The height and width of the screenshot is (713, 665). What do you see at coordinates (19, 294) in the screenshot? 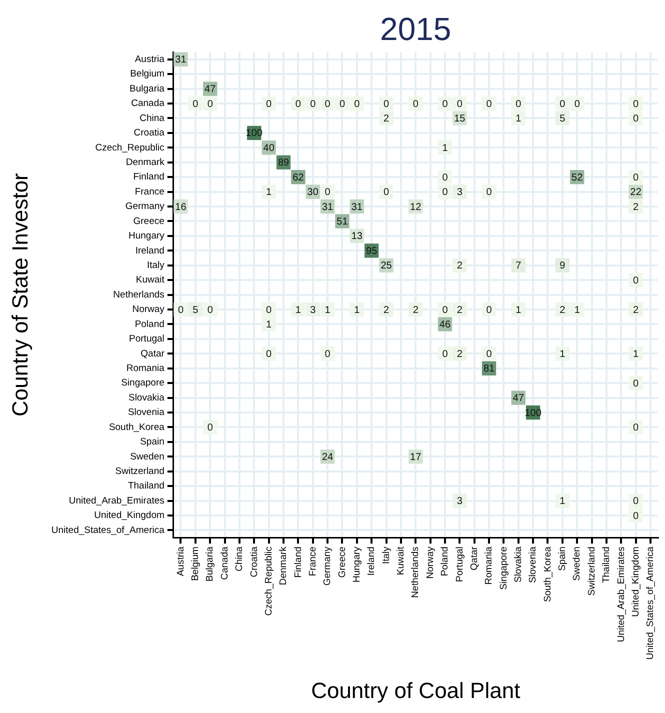
I see `y-axis-title: Country of State Investor` at bounding box center [19, 294].